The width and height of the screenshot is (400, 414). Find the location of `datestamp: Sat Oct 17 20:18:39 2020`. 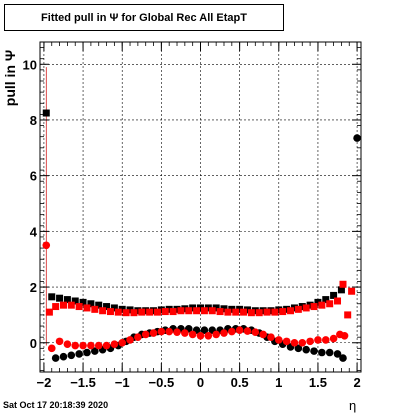

datestamp: Sat Oct 17 20:18:39 2020 is located at coordinates (56, 405).